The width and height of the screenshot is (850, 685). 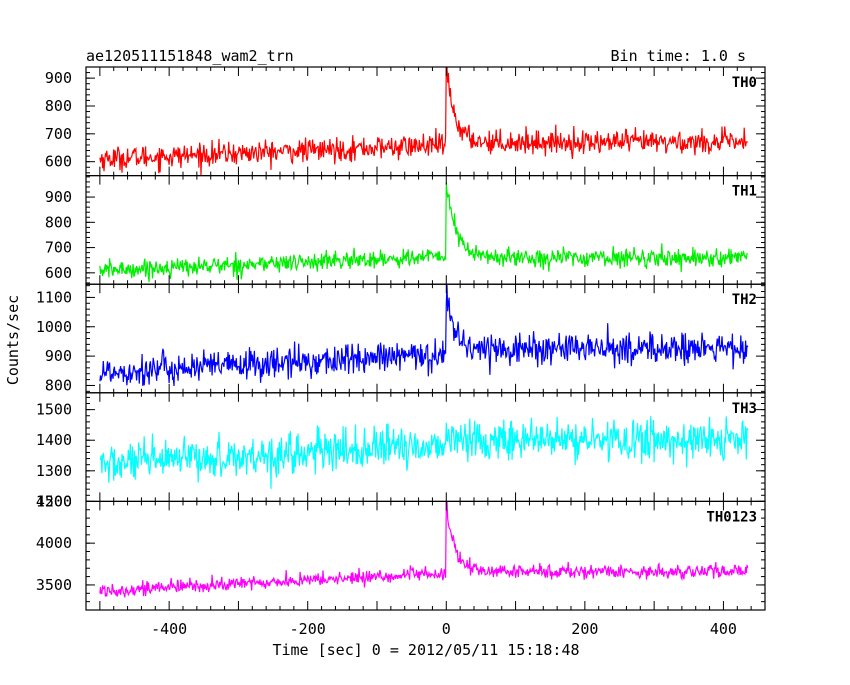 I want to click on y-tick-label: 4500, so click(x=54, y=501).